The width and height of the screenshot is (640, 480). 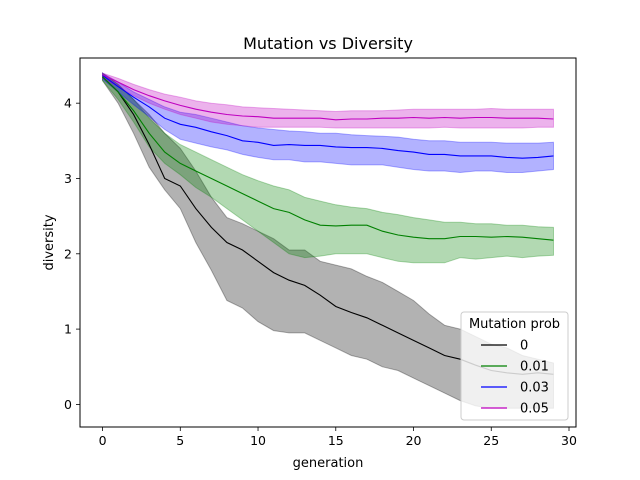 What do you see at coordinates (49, 242) in the screenshot?
I see `y-axis-label: diversity` at bounding box center [49, 242].